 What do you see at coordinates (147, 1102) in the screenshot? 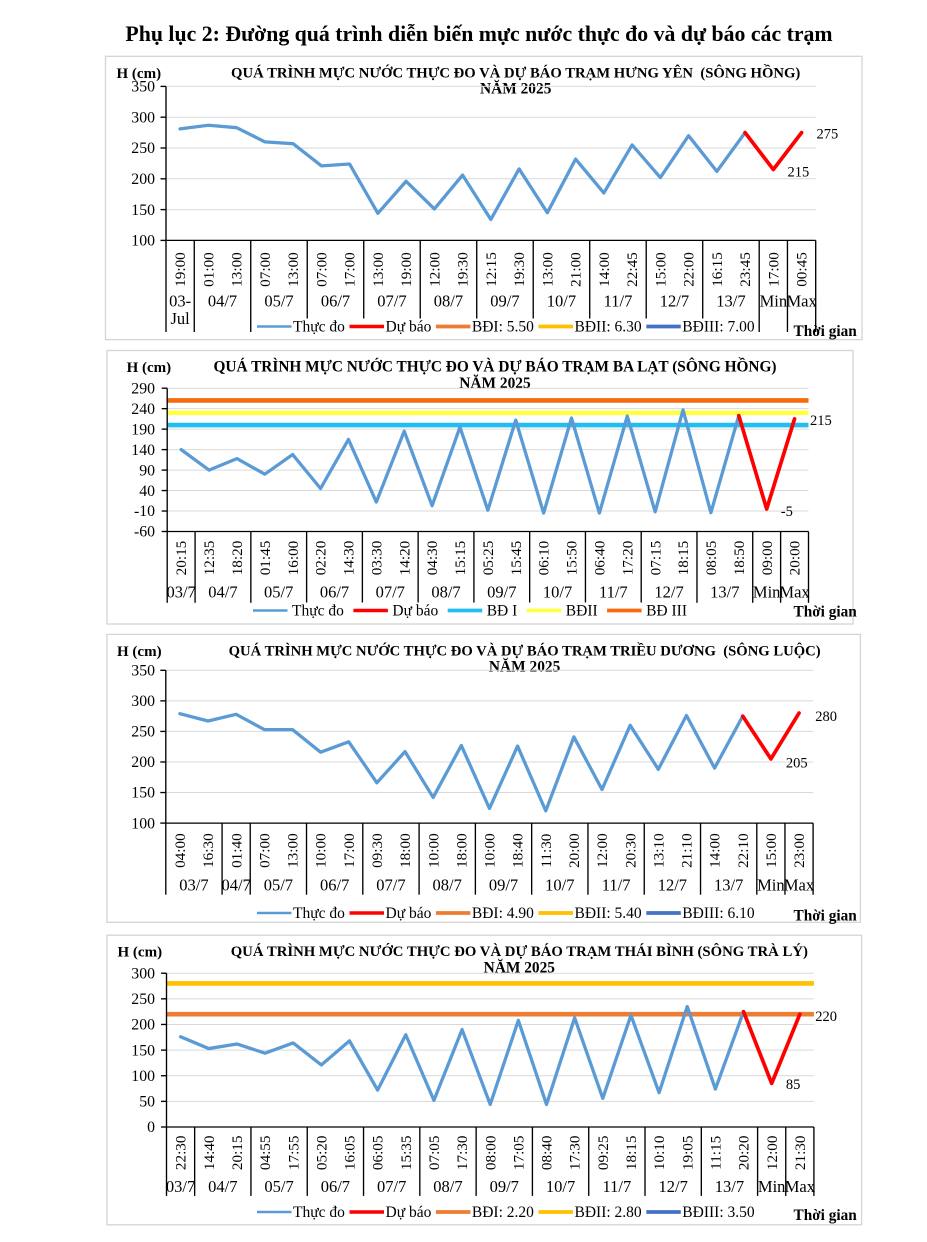
I see `svg-text: 50` at bounding box center [147, 1102].